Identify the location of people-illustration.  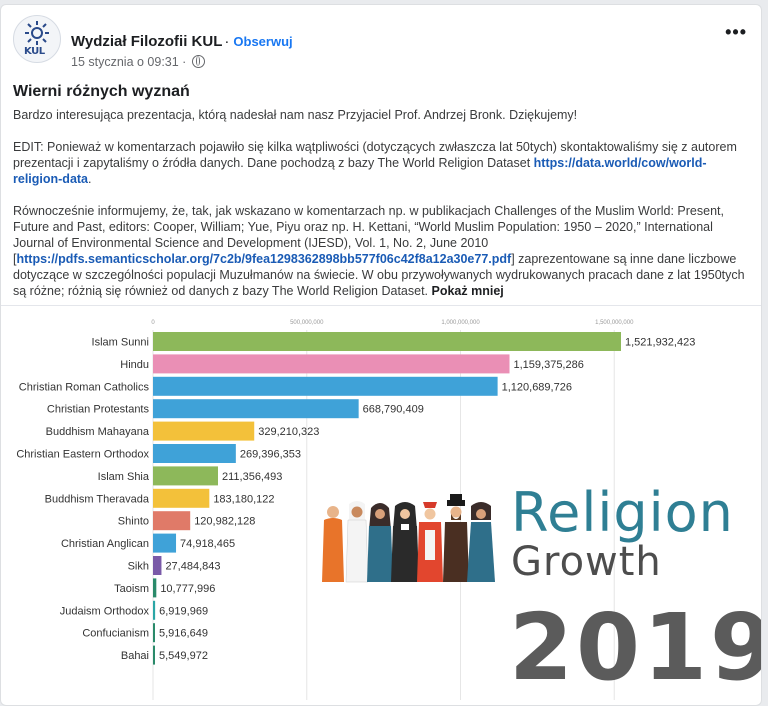
(408, 538).